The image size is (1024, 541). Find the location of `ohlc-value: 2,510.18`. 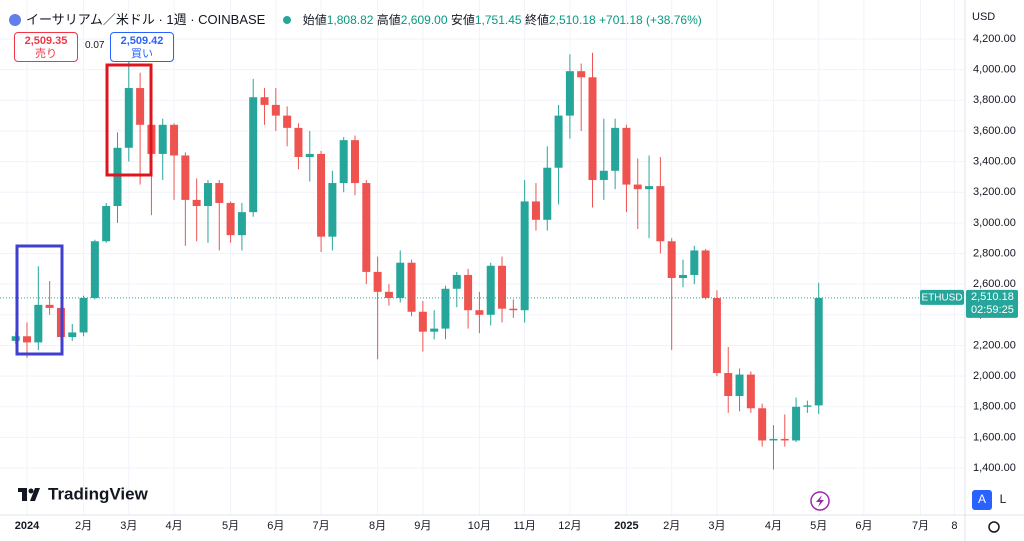

ohlc-value: 2,510.18 is located at coordinates (572, 20).